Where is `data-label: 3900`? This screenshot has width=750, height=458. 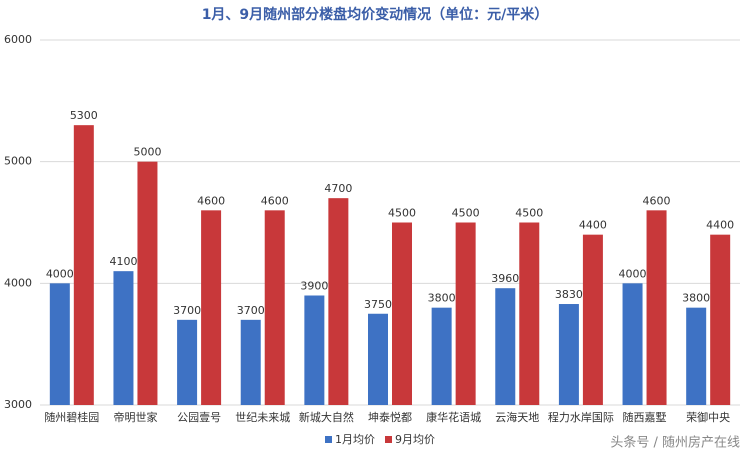 data-label: 3900 is located at coordinates (314, 286).